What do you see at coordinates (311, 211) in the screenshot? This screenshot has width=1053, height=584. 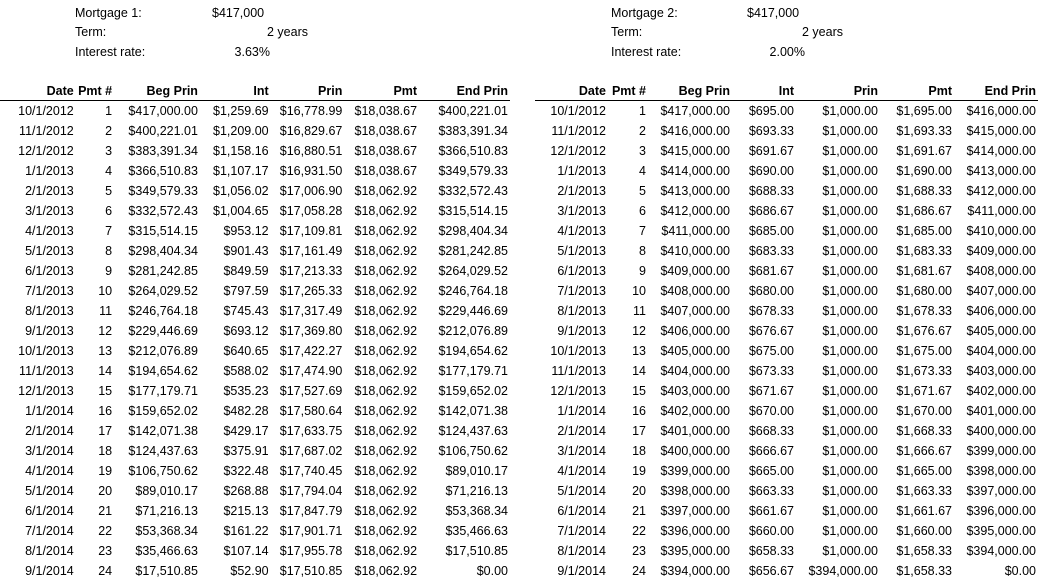 I see `principal-cell: $17,058.28` at bounding box center [311, 211].